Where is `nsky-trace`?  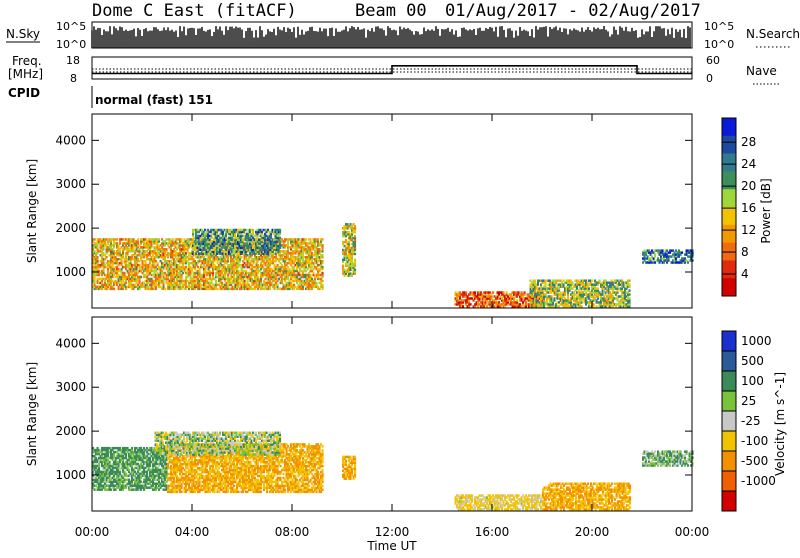
nsky-trace is located at coordinates (391, 37).